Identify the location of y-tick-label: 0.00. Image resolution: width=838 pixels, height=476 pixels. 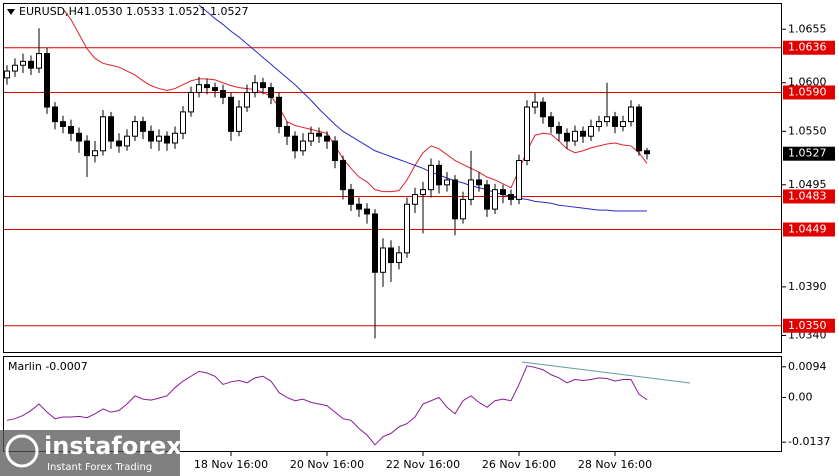
(800, 396).